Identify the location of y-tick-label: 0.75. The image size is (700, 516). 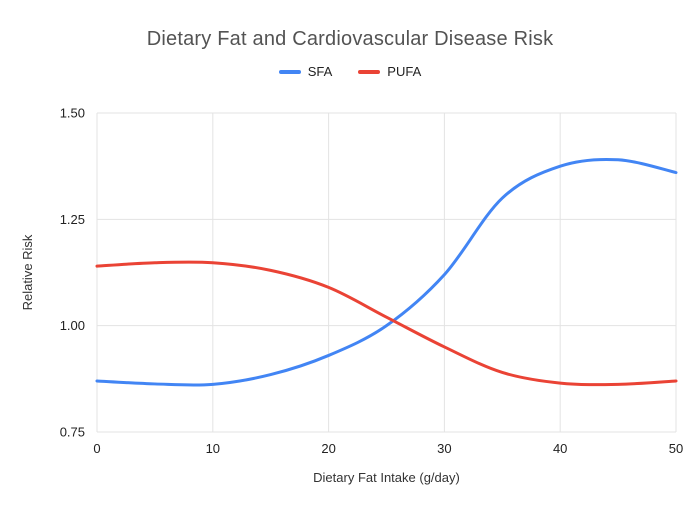
(72, 432).